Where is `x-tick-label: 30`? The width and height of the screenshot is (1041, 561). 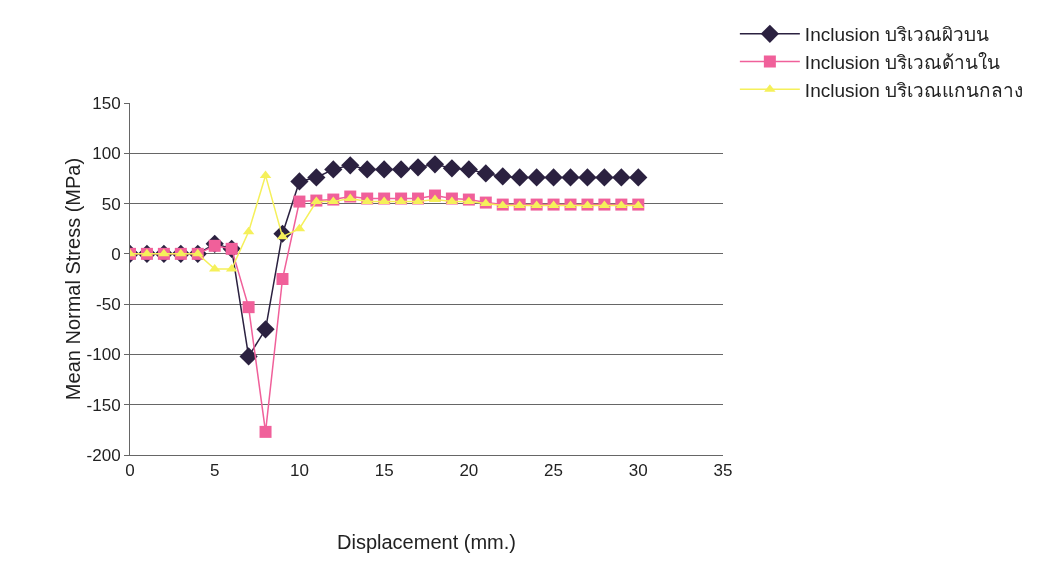
x-tick-label: 30 is located at coordinates (638, 471).